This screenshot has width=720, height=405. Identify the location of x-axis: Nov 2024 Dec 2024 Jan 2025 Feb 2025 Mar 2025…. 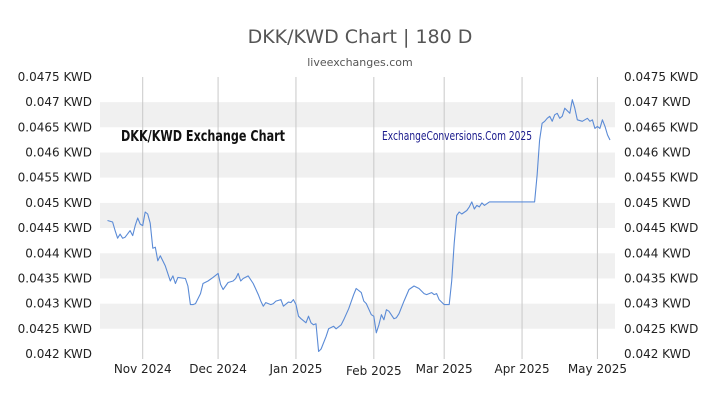
(370, 370).